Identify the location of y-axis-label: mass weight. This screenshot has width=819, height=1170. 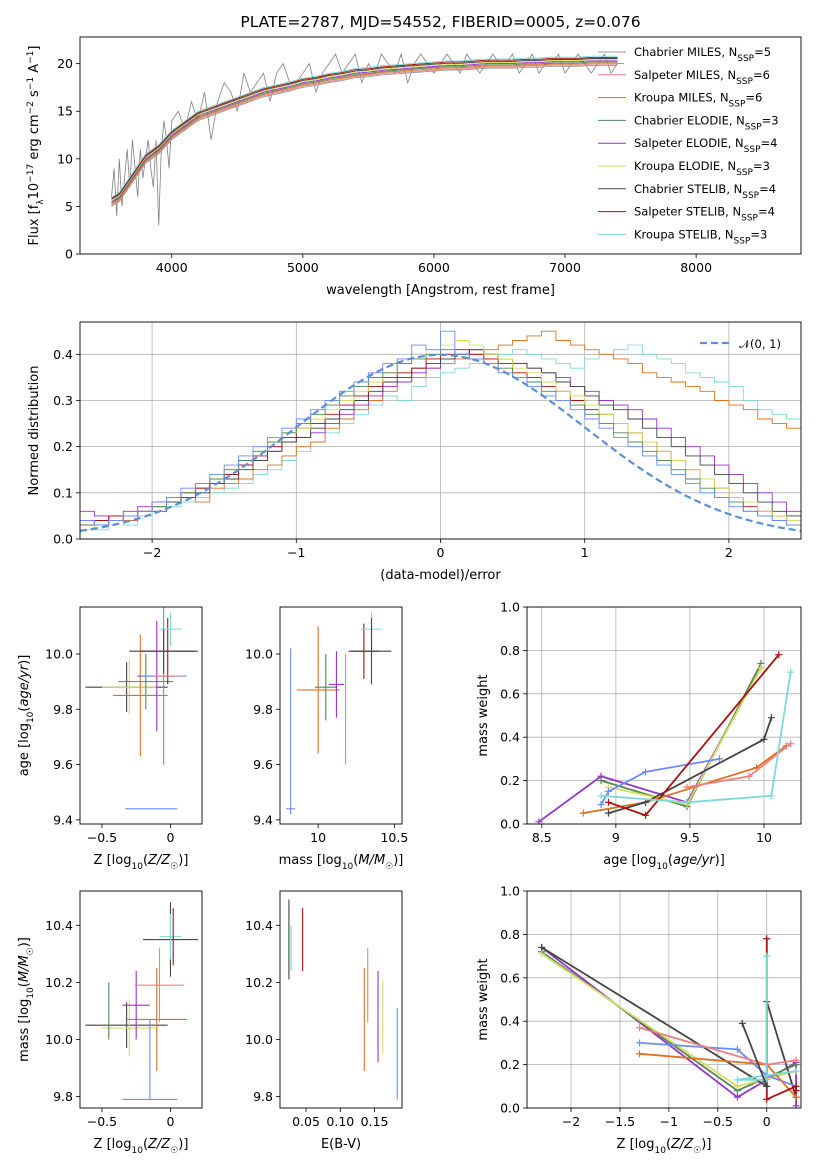
(483, 715).